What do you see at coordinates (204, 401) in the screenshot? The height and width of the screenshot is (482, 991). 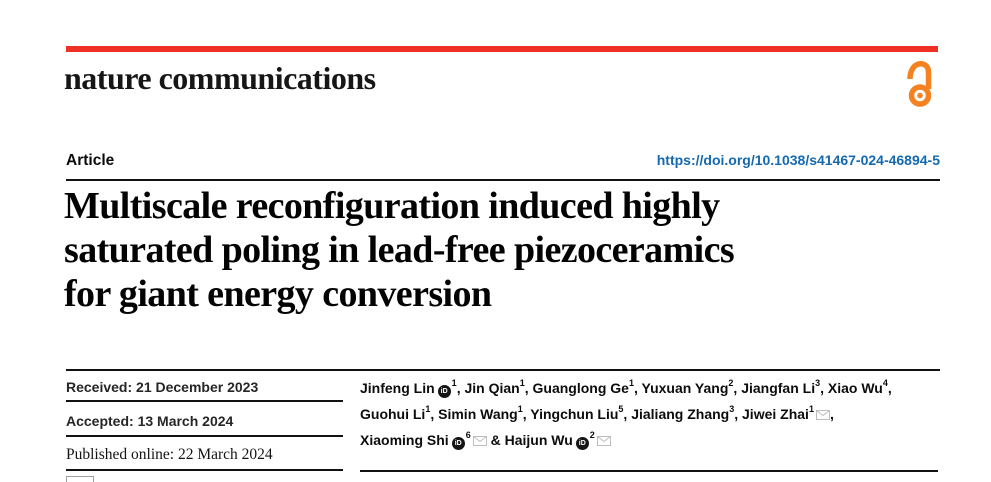 I see `divider-under-received` at bounding box center [204, 401].